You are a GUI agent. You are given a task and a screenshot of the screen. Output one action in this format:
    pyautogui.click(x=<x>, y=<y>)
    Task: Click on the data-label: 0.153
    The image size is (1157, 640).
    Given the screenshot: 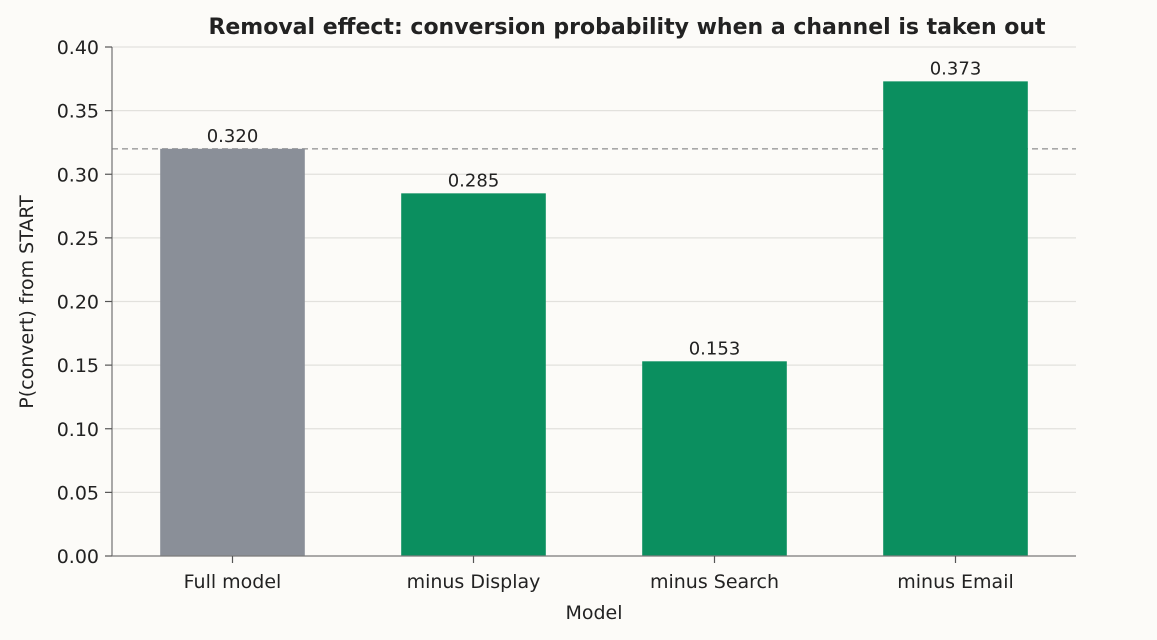 What is the action you would take?
    pyautogui.click(x=715, y=348)
    